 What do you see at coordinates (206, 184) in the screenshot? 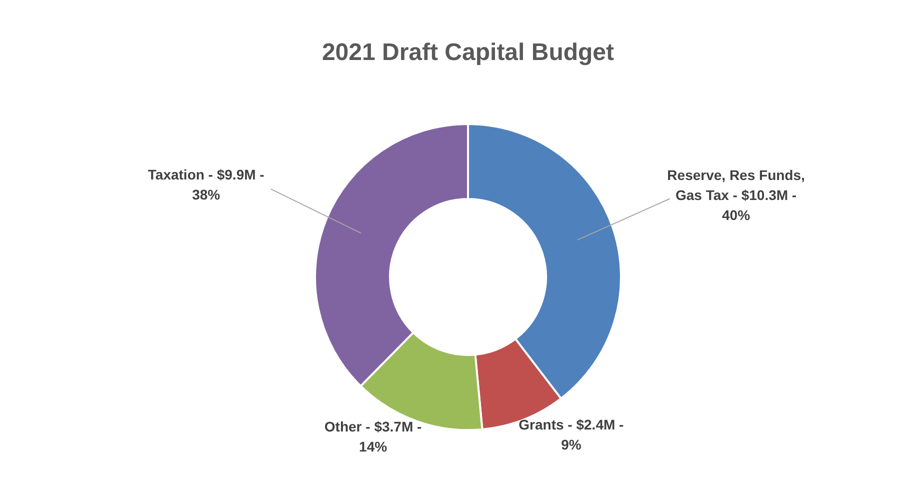
I see `slice-label: Taxation - $9.9M - 38%` at bounding box center [206, 184].